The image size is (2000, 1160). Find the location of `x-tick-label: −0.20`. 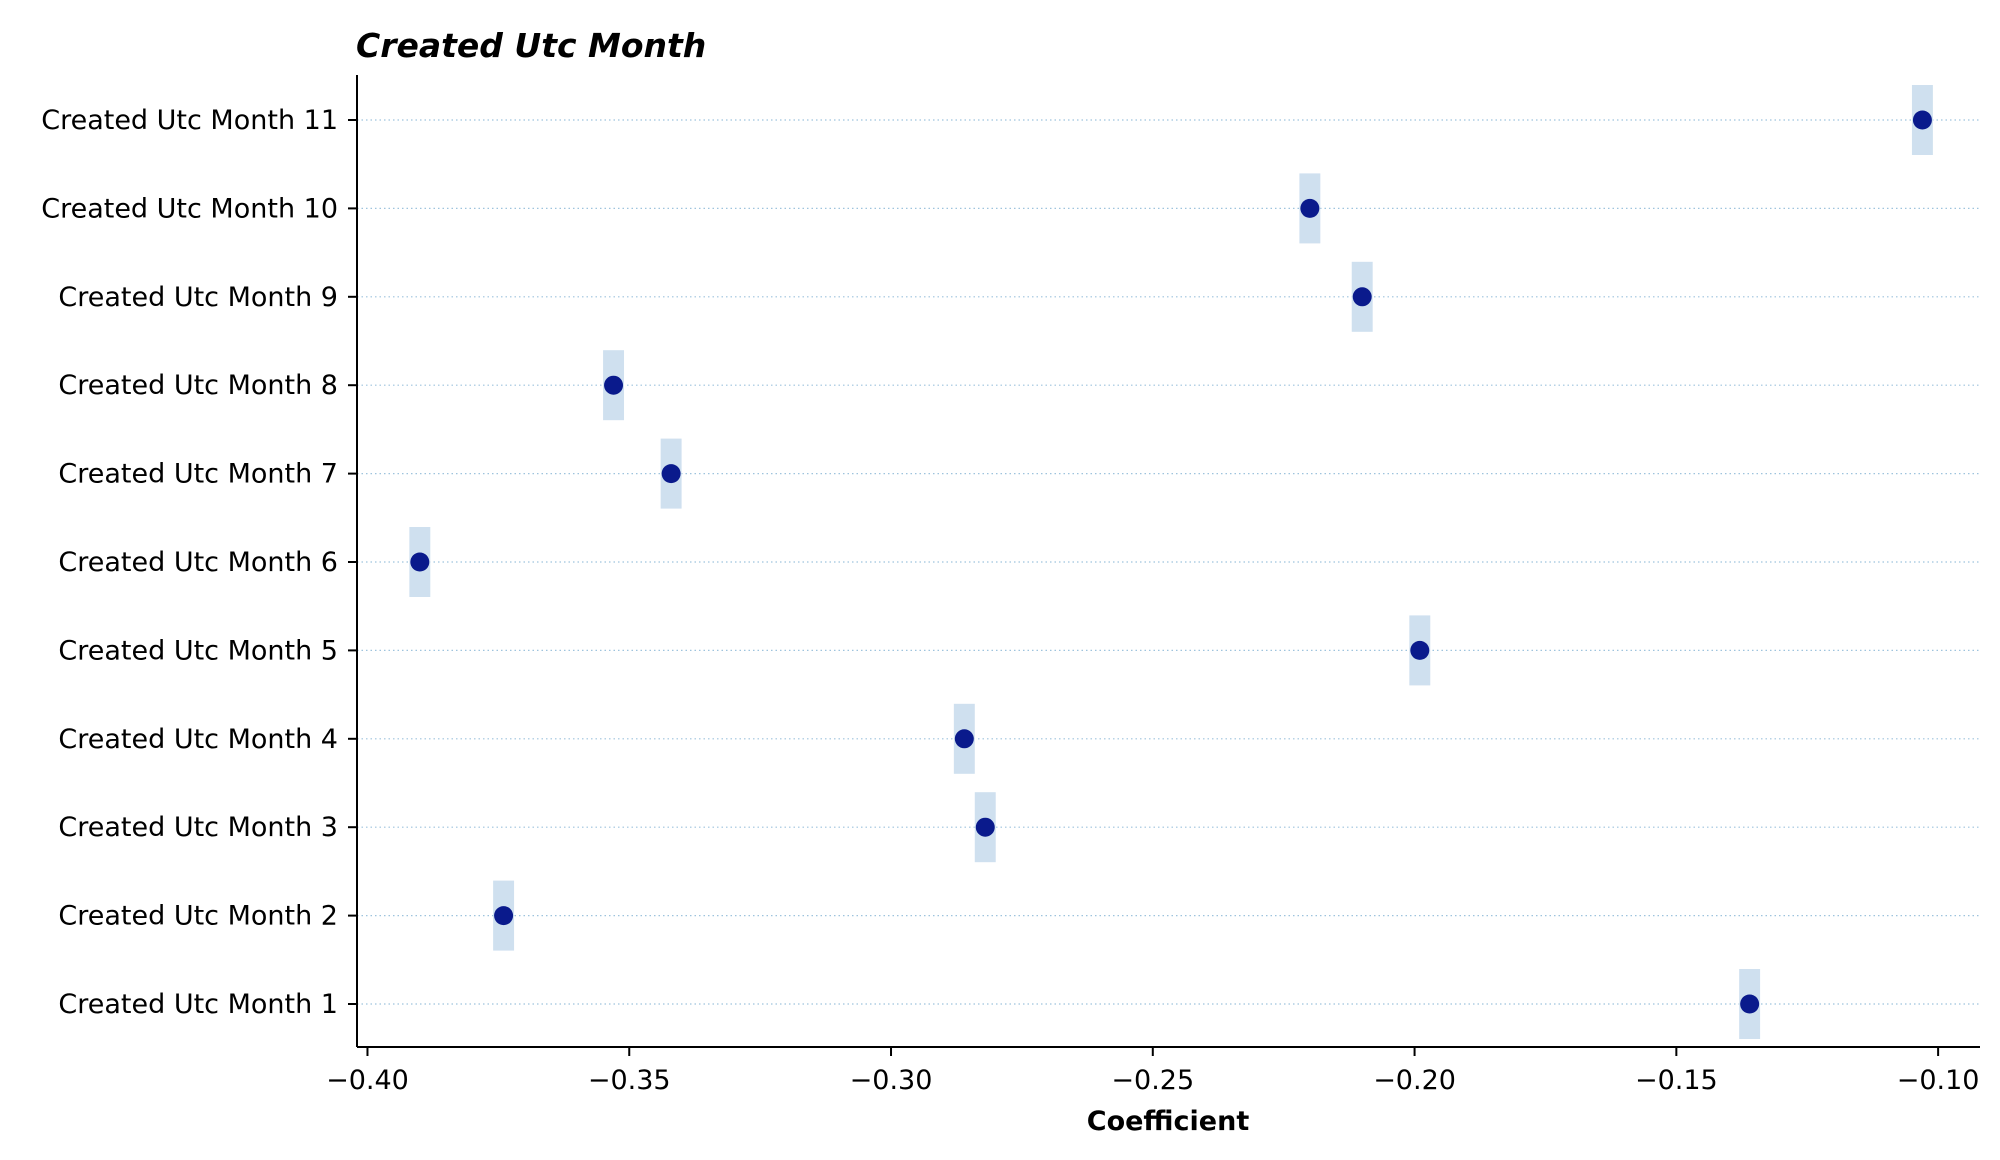

x-tick-label: −0.20 is located at coordinates (1414, 1080).